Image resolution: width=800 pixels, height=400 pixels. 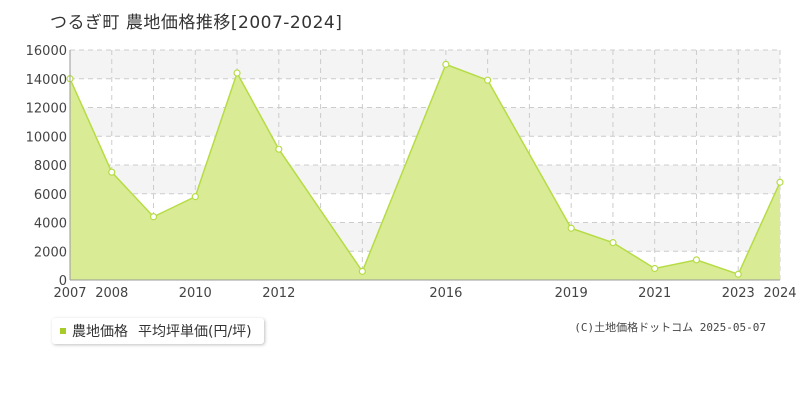 What do you see at coordinates (195, 293) in the screenshot?
I see `x-tick-label: 2010` at bounding box center [195, 293].